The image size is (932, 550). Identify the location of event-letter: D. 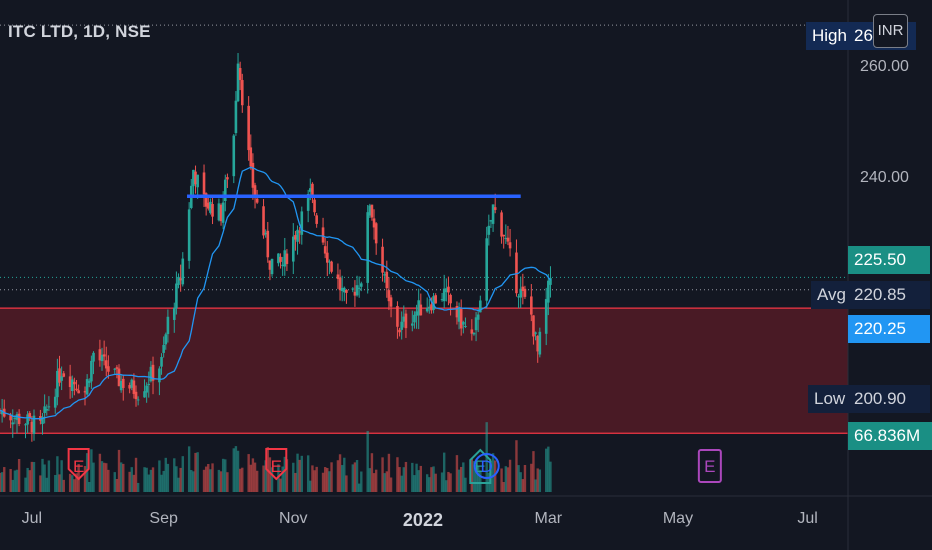
(487, 466).